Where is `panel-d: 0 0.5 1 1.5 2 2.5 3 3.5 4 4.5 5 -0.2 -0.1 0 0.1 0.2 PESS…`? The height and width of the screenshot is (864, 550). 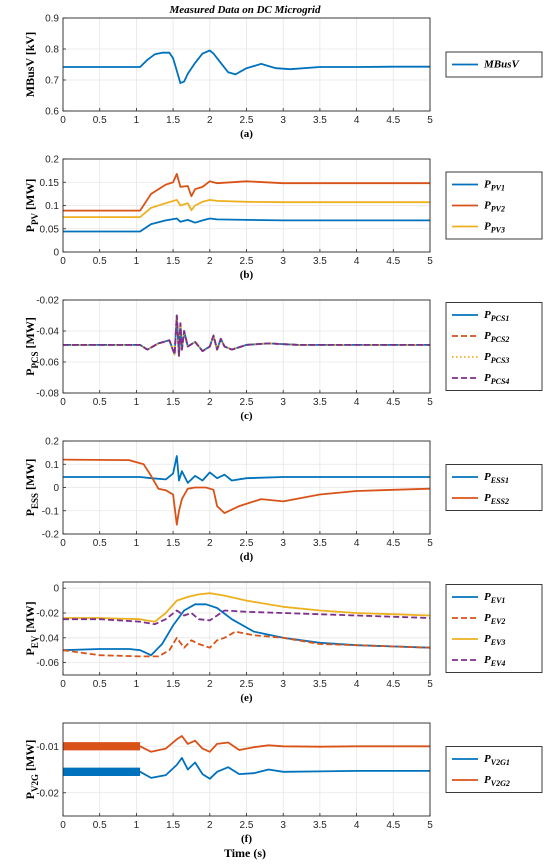 panel-d: 0 0.5 1 1.5 2 2.5 3 3.5 4 4.5 5 -0.2 -0.1 0 0.1 0.2 PESS… is located at coordinates (283, 500).